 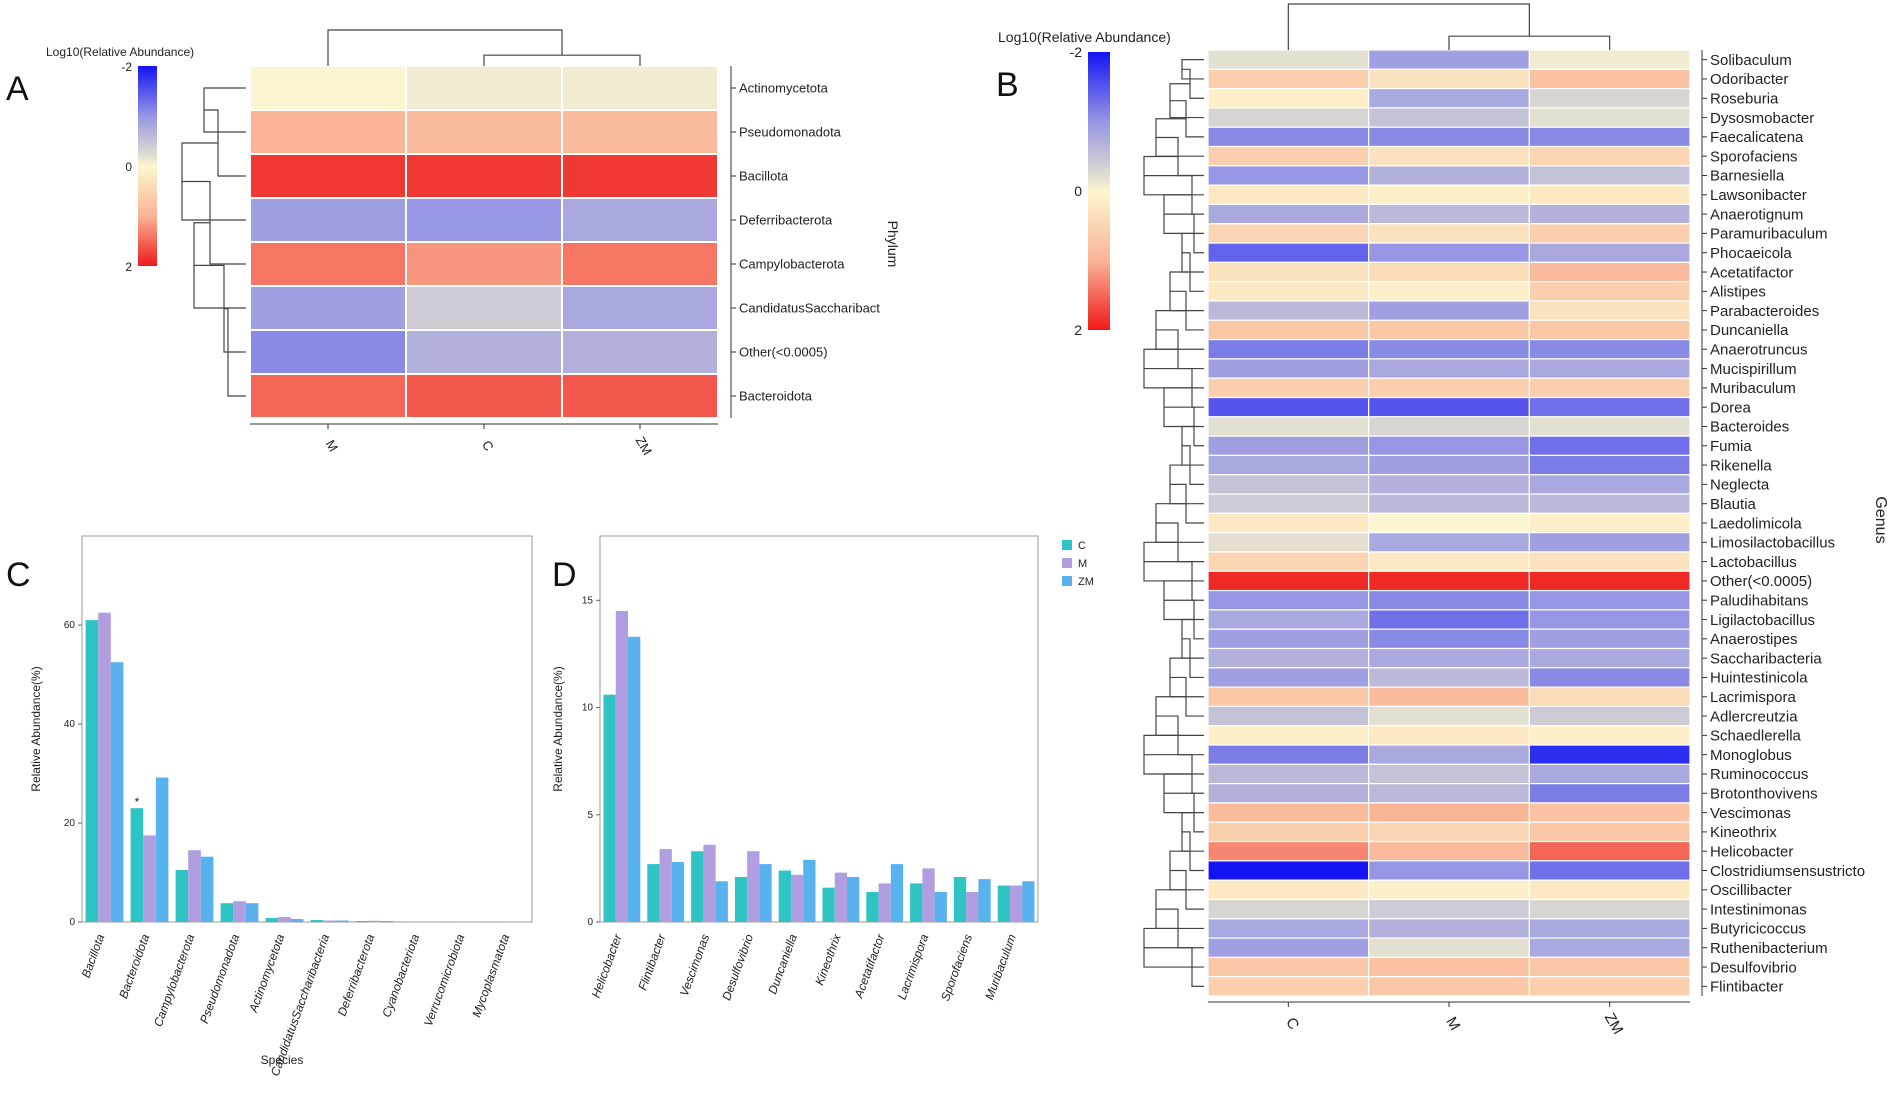 What do you see at coordinates (445, 47) in the screenshot?
I see `col-dendrogram-branch` at bounding box center [445, 47].